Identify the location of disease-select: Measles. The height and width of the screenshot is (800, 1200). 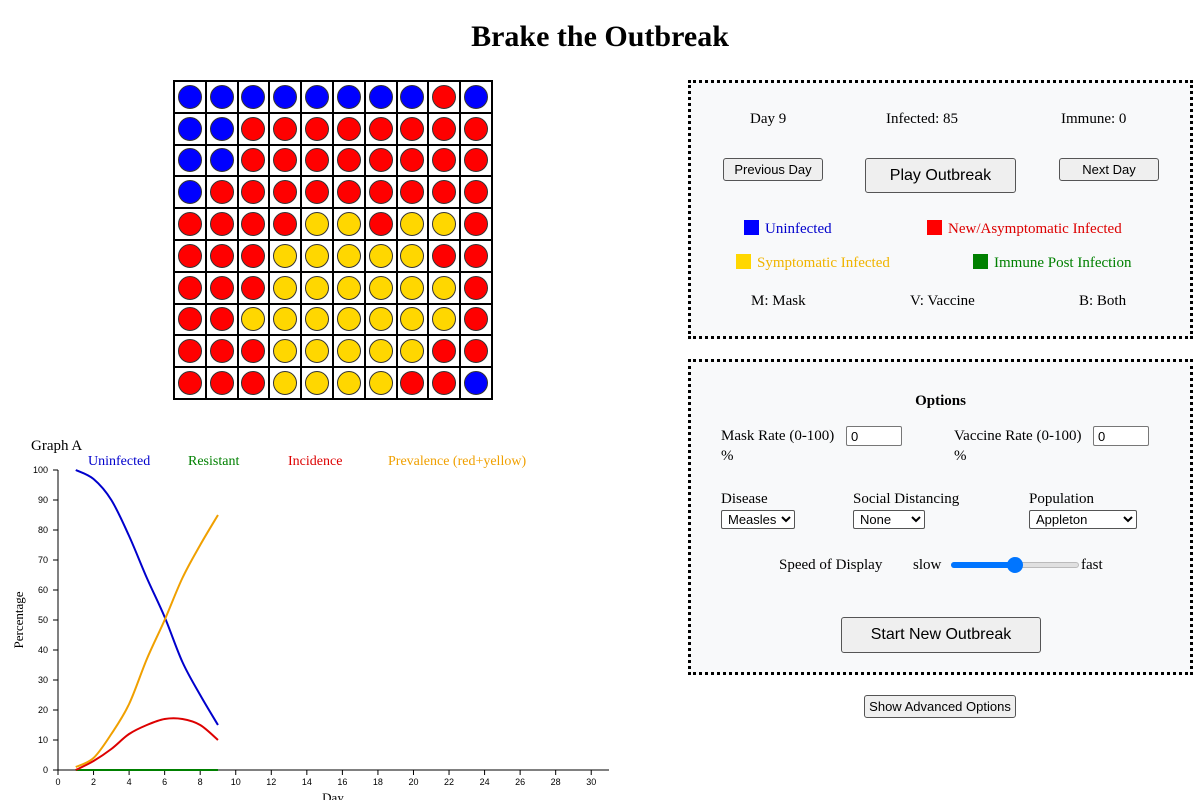
(758, 519).